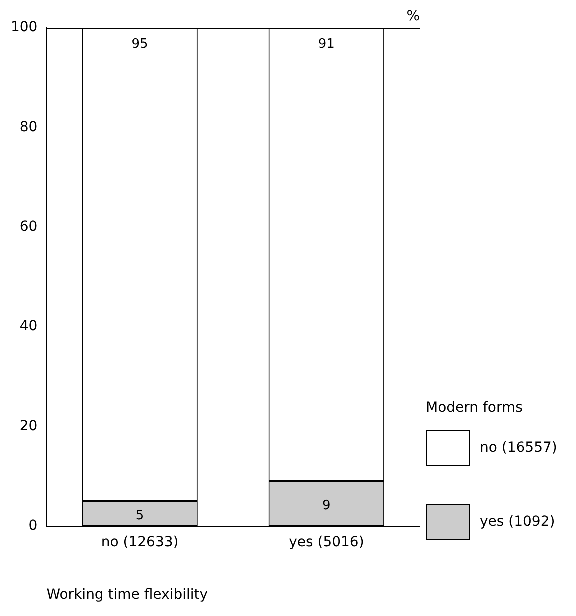 The width and height of the screenshot is (576, 616). What do you see at coordinates (140, 516) in the screenshot?
I see `data-label: 5` at bounding box center [140, 516].